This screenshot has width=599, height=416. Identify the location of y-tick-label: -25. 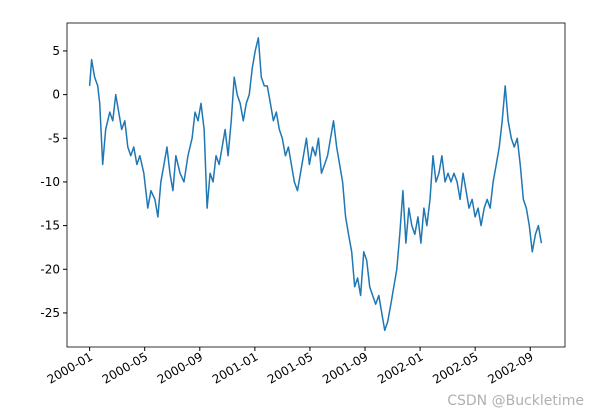
(50, 313).